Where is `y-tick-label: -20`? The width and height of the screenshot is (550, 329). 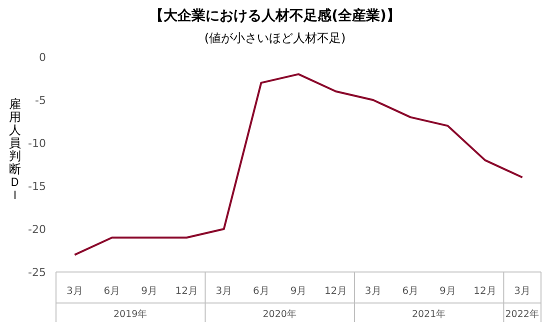
y-tick-label: -20 is located at coordinates (37, 229).